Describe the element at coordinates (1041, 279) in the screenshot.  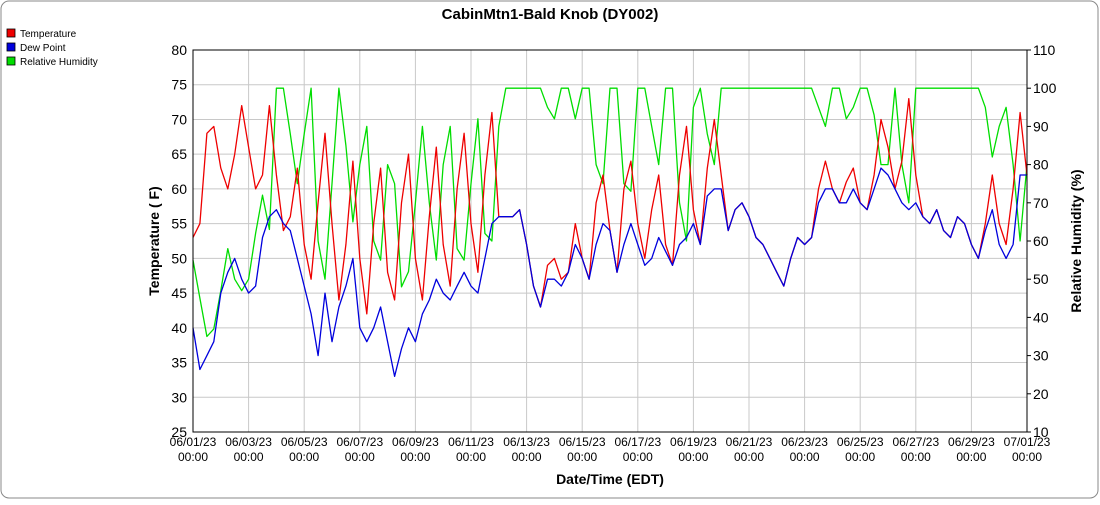
I see `y2-tick-label: 50` at that location.